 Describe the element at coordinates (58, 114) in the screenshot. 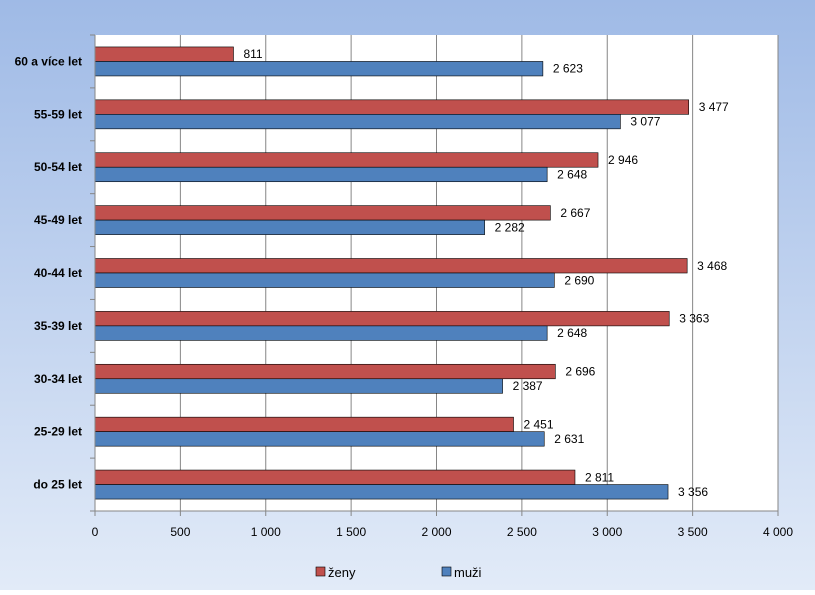

I see `category-label: 55-59 let` at that location.